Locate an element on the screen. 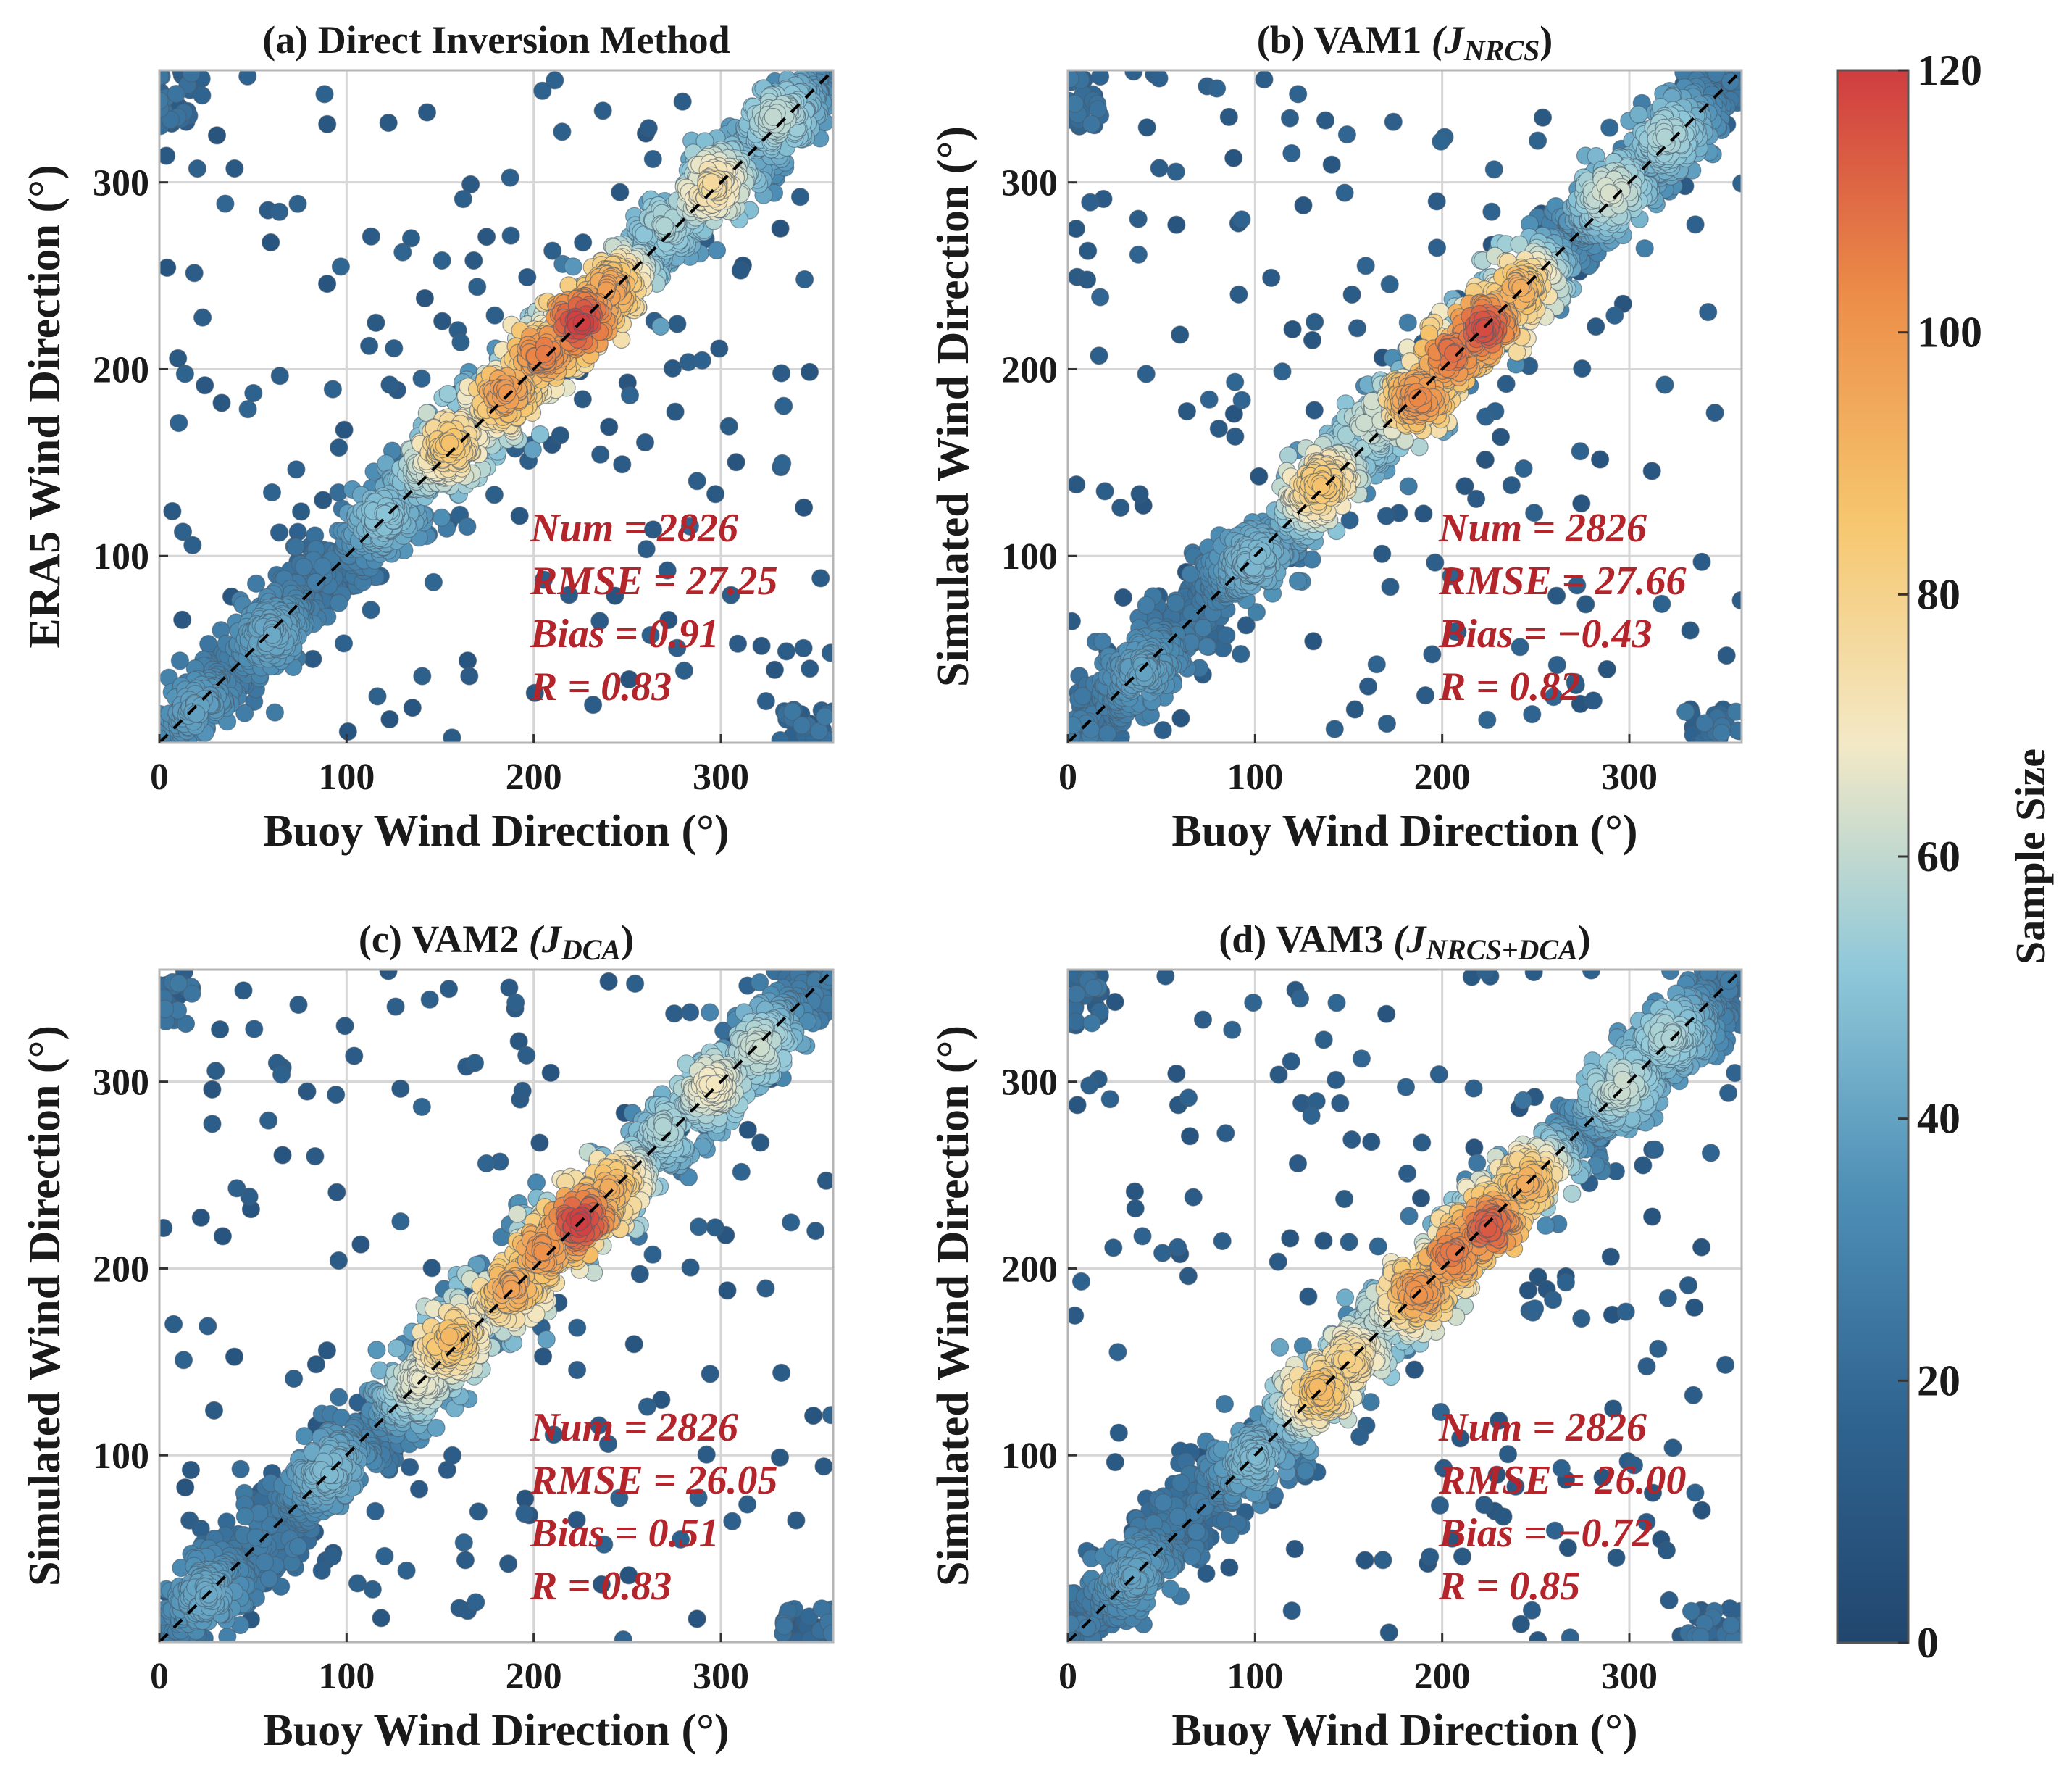 This screenshot has width=2072, height=1787. y-tick-label: 100 is located at coordinates (121, 557).